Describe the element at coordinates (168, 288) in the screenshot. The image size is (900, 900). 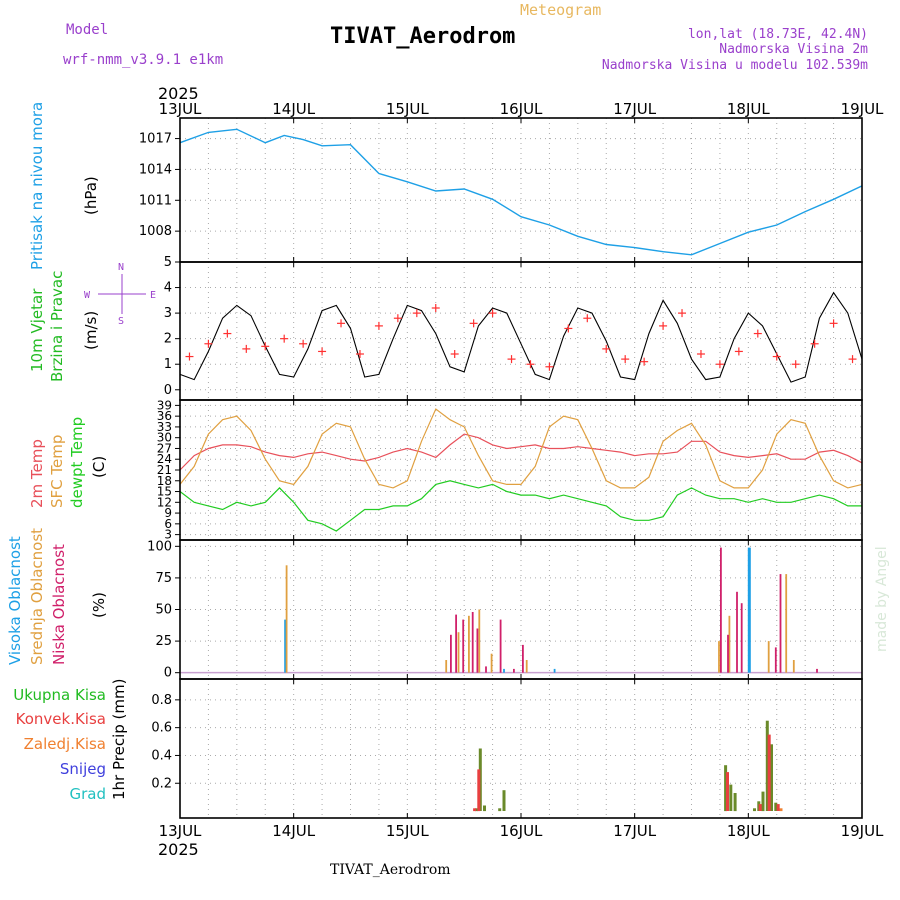
I see `wind-ytick-label: 4` at that location.